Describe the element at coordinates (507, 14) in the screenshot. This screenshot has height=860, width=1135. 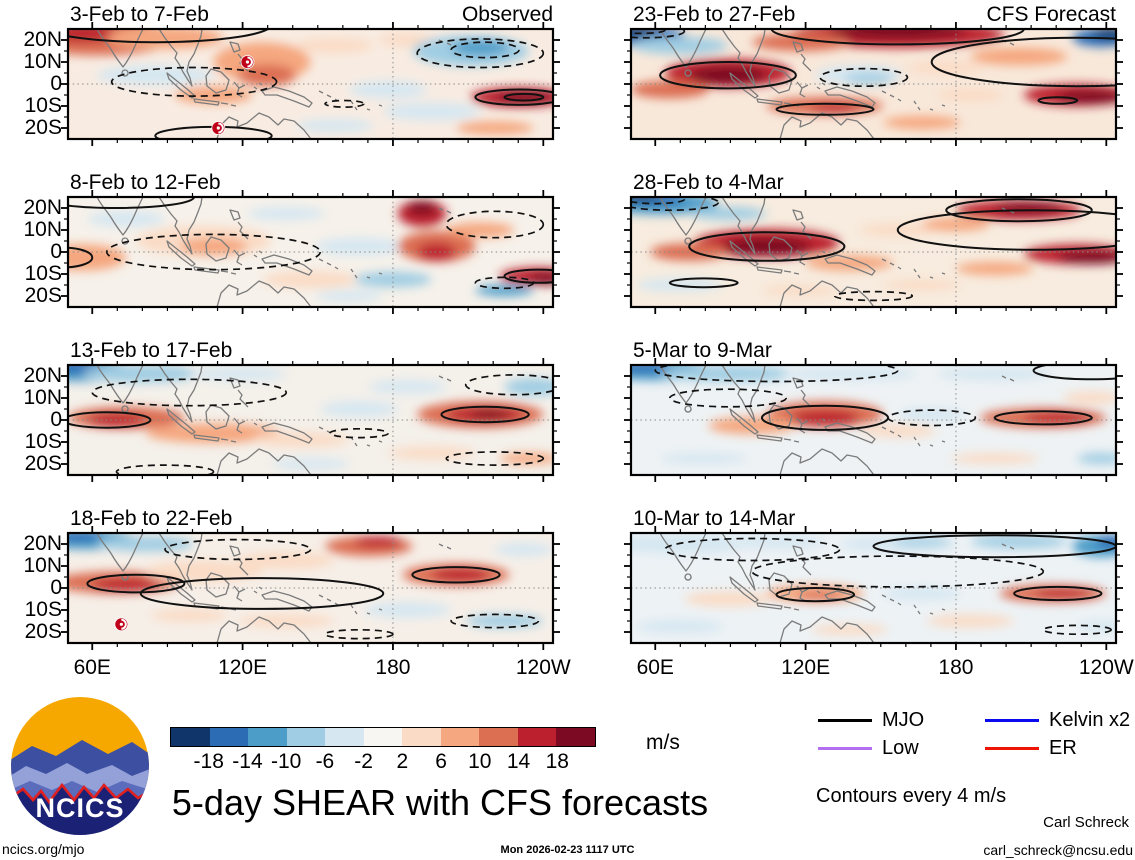
I see `panel-column-label: Observed` at that location.